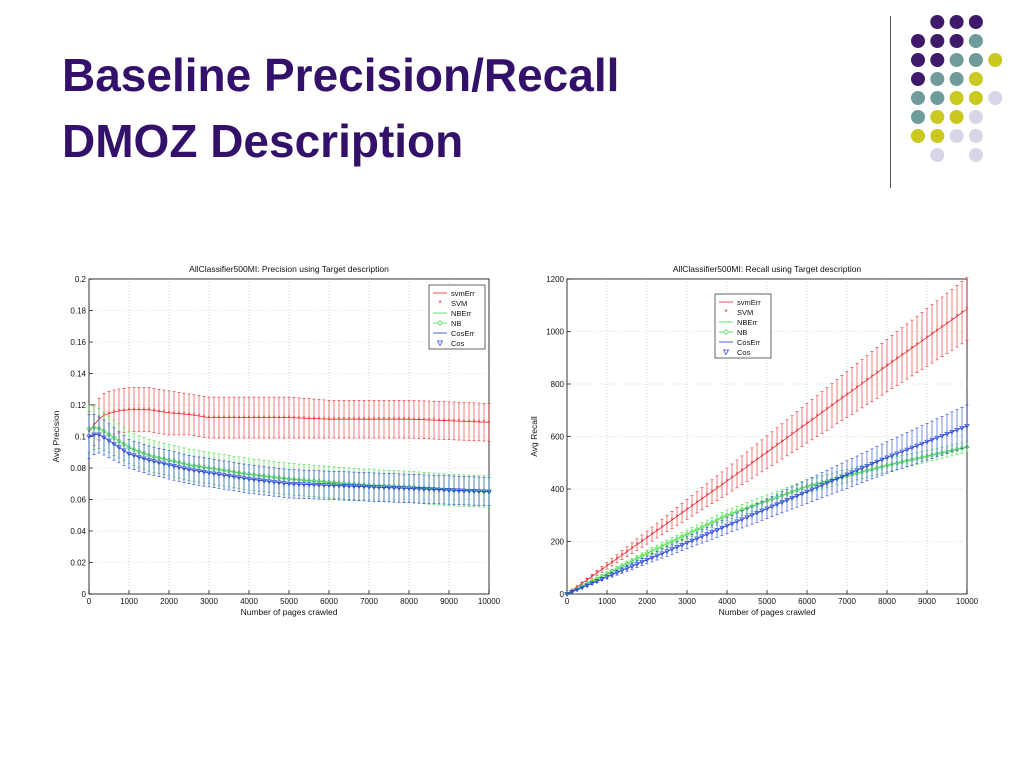  I want to click on x-tick-label: 10000, so click(489, 601).